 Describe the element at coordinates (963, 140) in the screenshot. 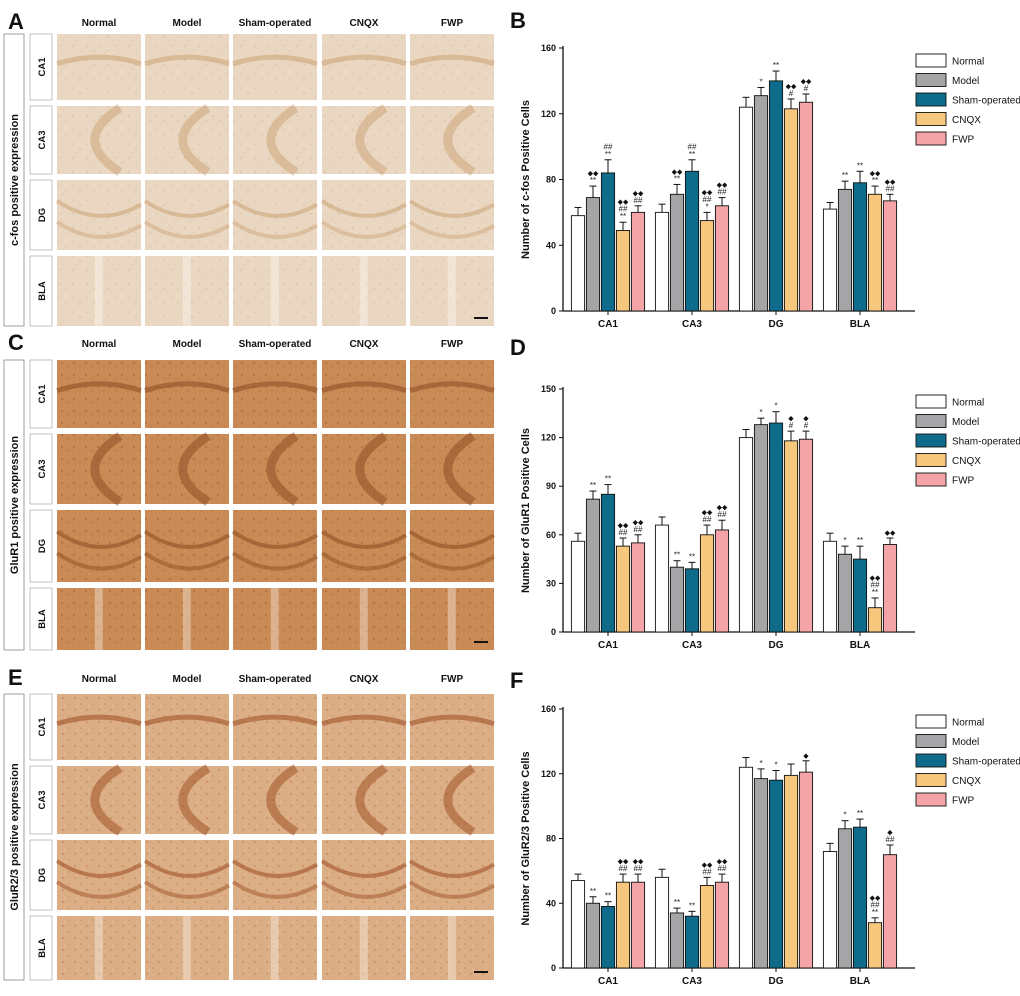

I see `legend-label-fwp: FWP` at that location.